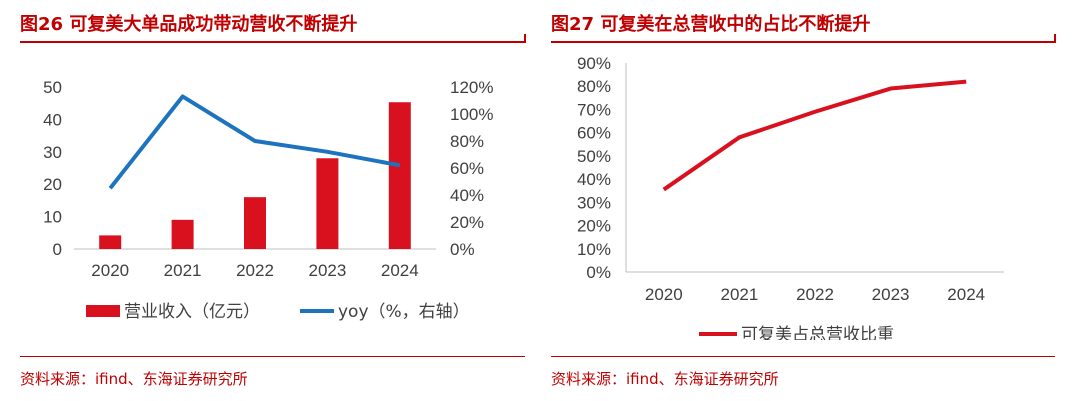 The width and height of the screenshot is (1080, 401). I want to click on figure-27-title: 图27 可复美在总营收中的占比不断提升, so click(711, 24).